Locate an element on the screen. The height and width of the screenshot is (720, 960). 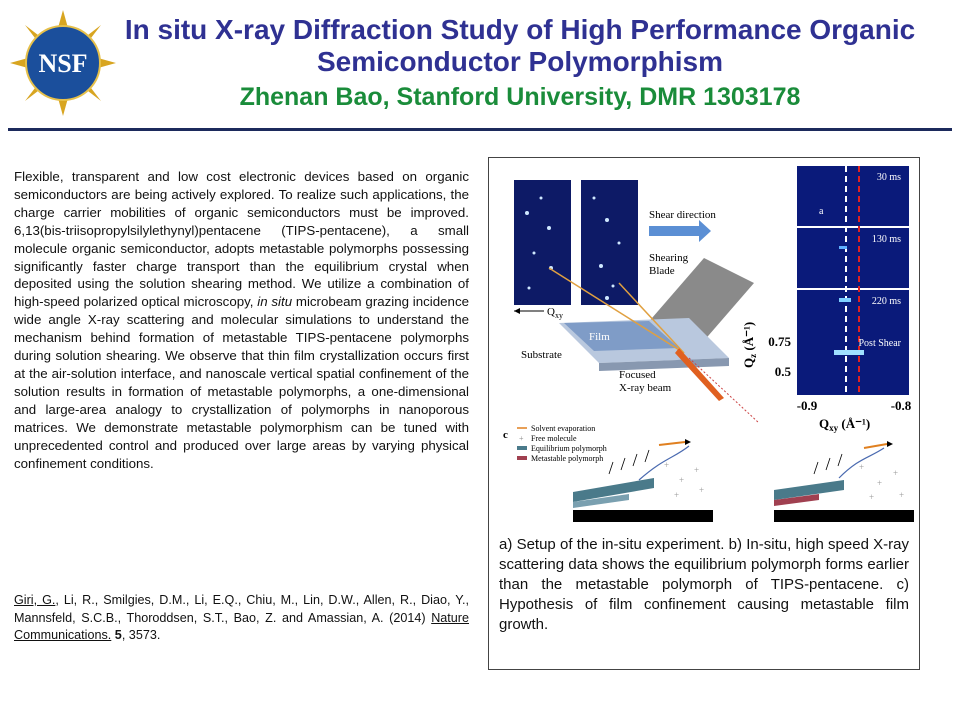
nsf-logo: NSF is located at coordinates (63, 63).